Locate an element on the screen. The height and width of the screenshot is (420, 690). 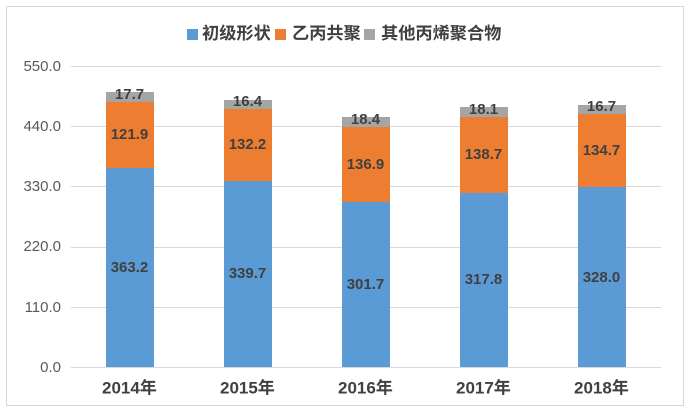
svg-text: 2017 is located at coordinates (475, 387).